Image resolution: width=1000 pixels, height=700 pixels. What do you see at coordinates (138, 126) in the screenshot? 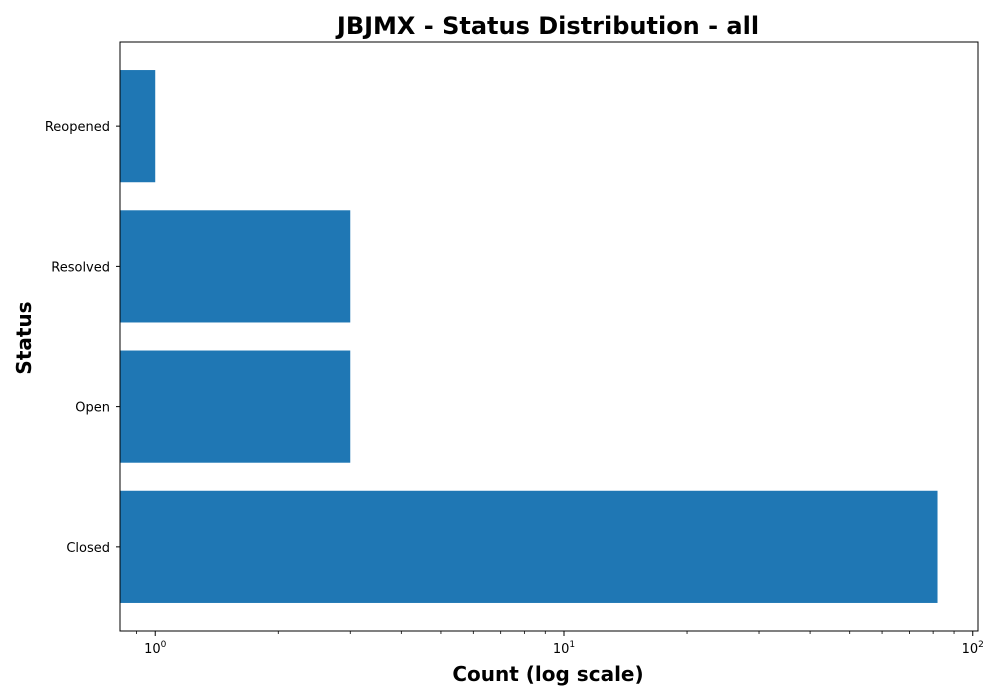
I see `bar-reopened` at bounding box center [138, 126].